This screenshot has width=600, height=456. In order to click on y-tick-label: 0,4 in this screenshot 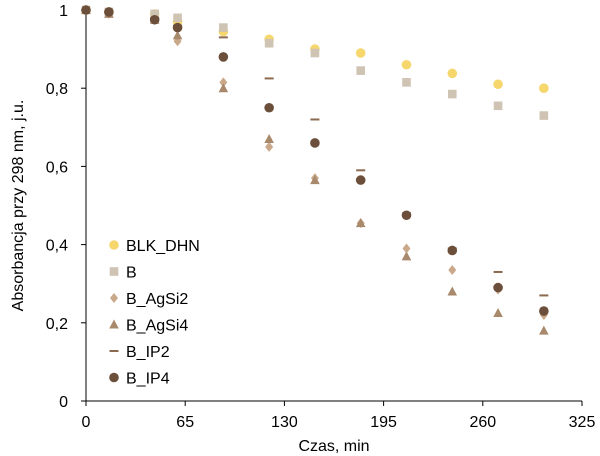, I will do `click(57, 246)`.